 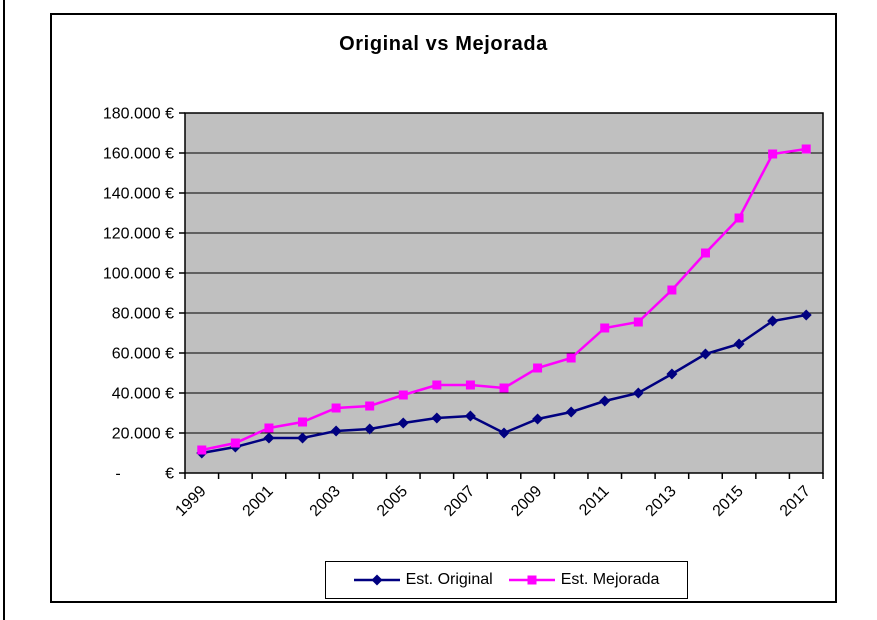 I want to click on legend-line-square-icon, so click(x=531, y=580).